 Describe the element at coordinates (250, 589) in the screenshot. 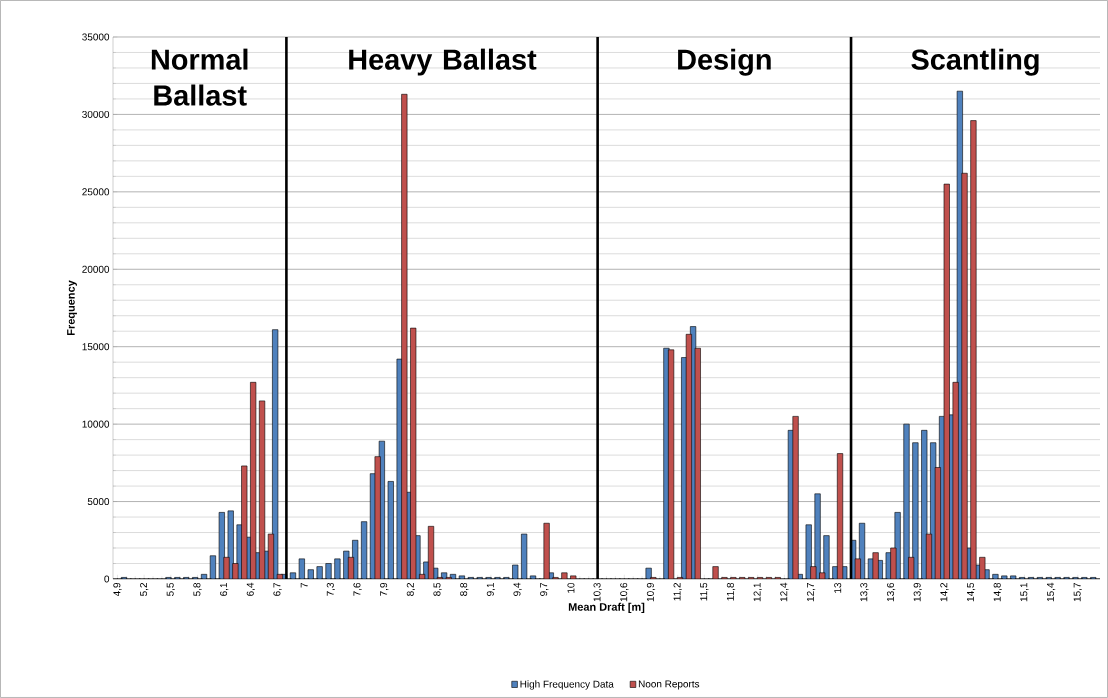

I see `x-tick-label: 6,4` at that location.